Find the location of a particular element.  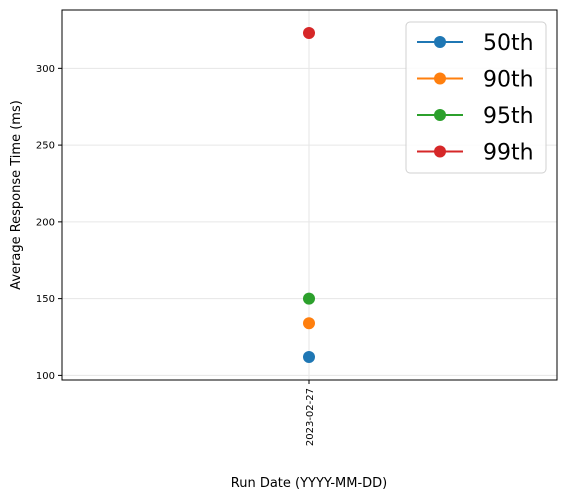

y-axis: 100 150 200 250 300 is located at coordinates (49, 223).